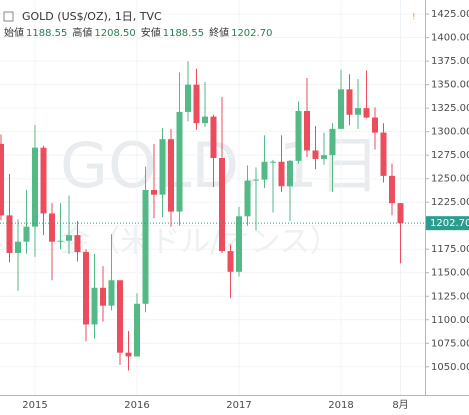 This screenshot has height=415, width=469. I want to click on y-tick-label: 1250.00, so click(450, 179).